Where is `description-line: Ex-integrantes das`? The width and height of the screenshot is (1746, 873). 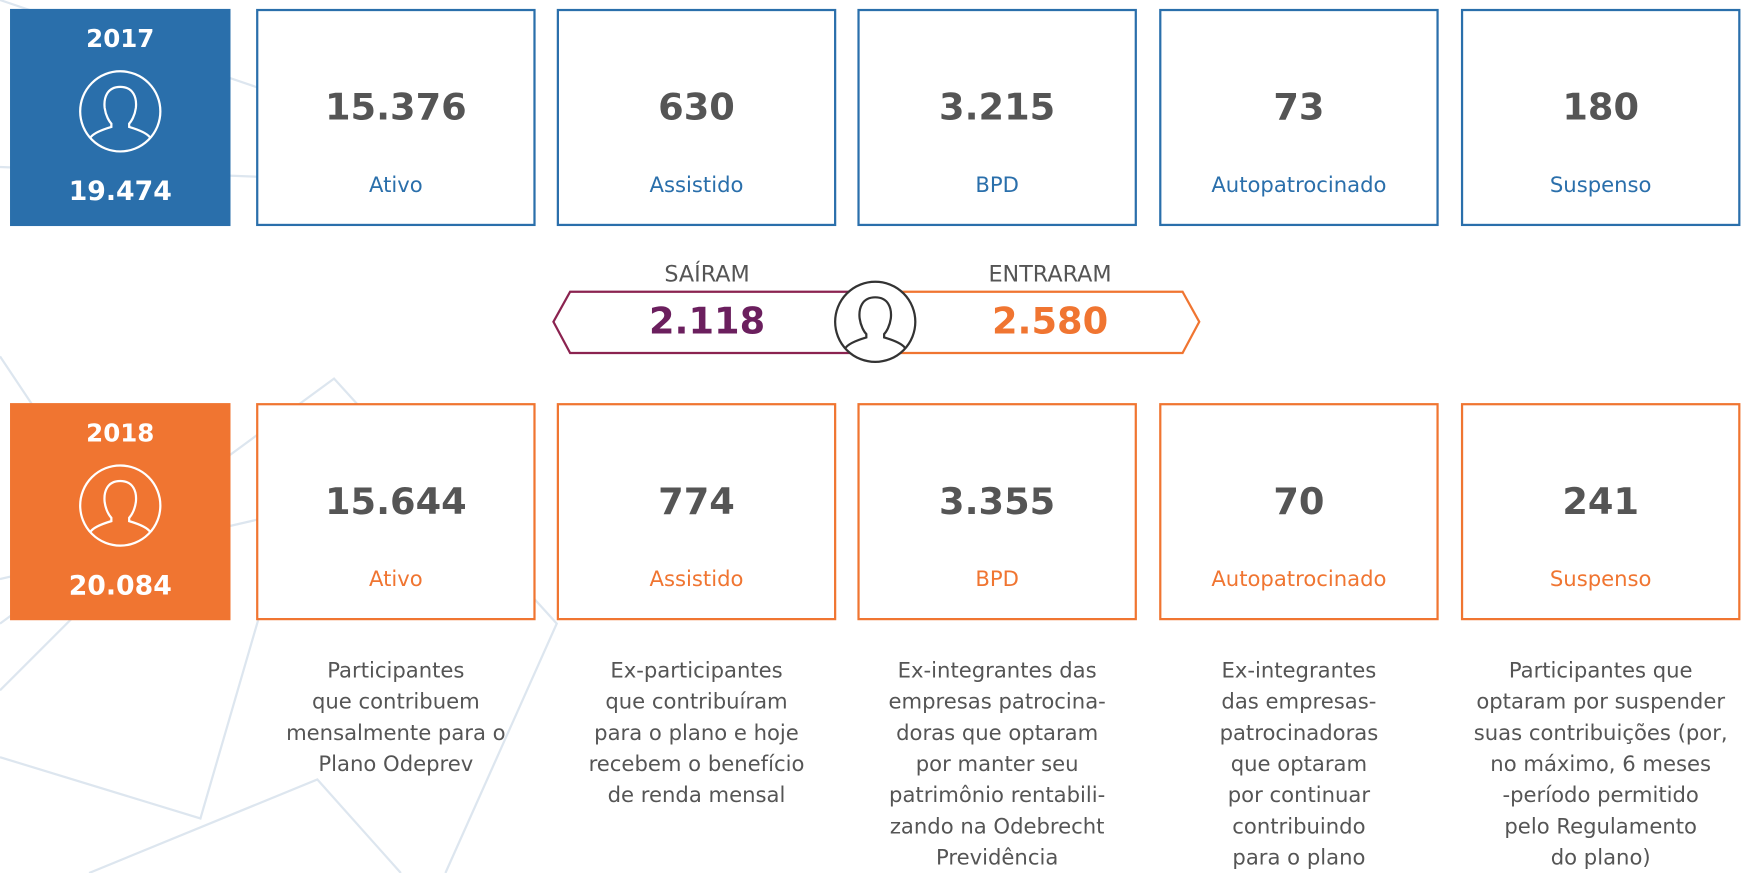 description-line: Ex-integrantes das is located at coordinates (997, 669).